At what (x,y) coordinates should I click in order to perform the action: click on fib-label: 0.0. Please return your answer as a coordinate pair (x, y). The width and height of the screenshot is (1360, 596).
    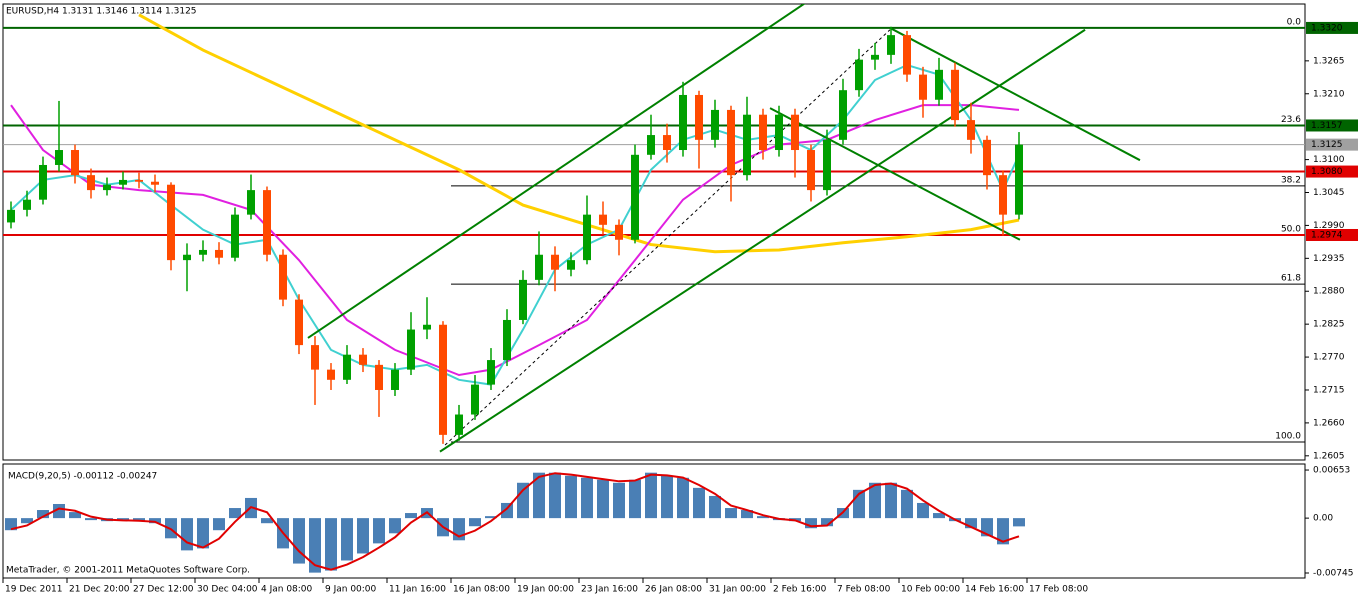
    Looking at the image, I should click on (1294, 22).